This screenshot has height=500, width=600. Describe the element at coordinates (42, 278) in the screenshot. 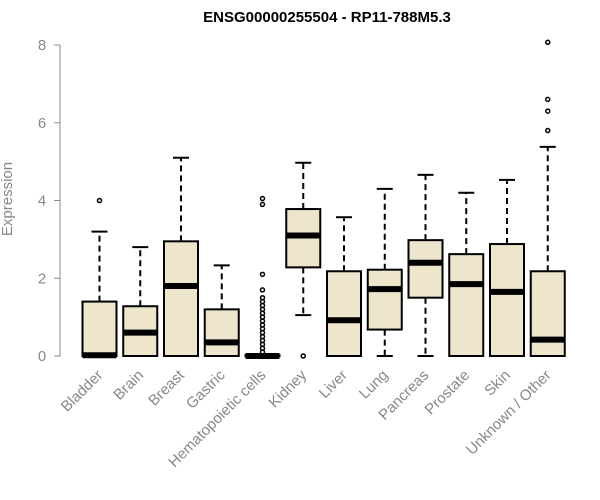

I see `y-tick-label: 2` at that location.